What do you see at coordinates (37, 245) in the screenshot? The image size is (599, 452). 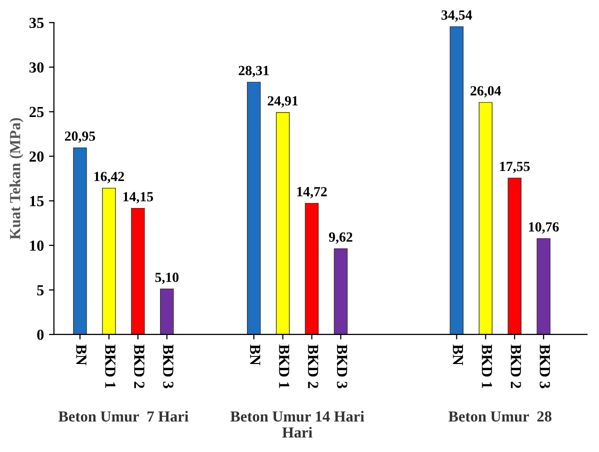 I see `y-tick-label: 10` at bounding box center [37, 245].